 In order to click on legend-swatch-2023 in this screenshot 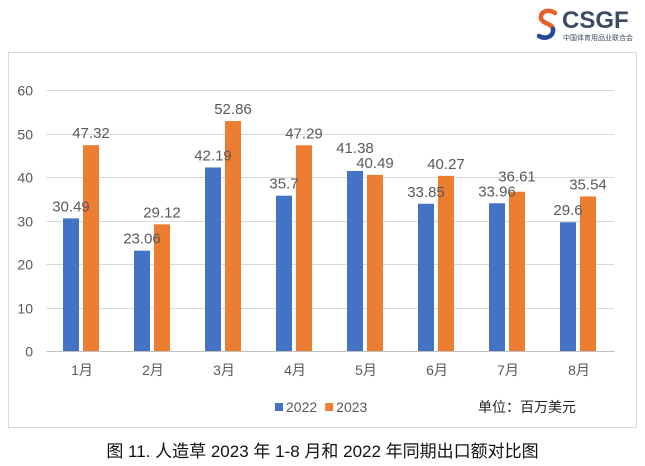, I will do `click(329, 407)`.